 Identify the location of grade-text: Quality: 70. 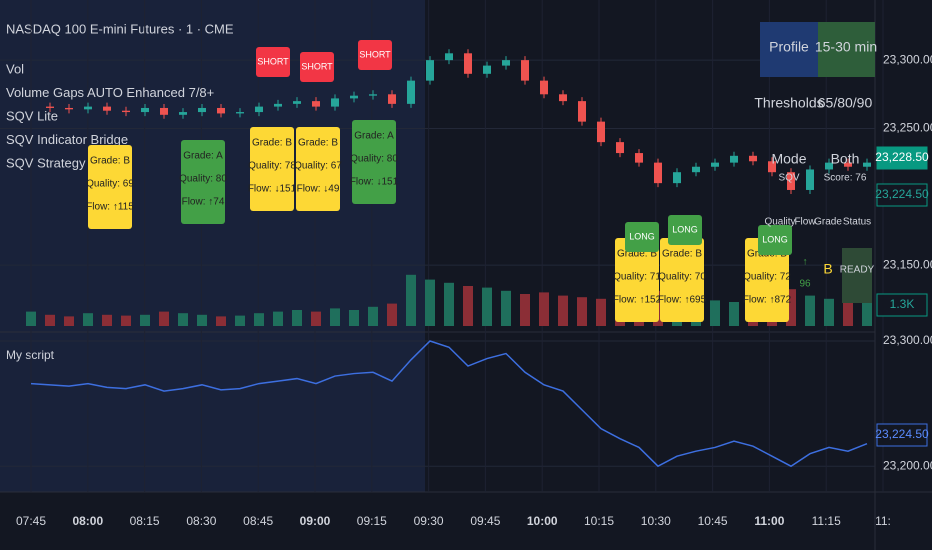
(682, 277).